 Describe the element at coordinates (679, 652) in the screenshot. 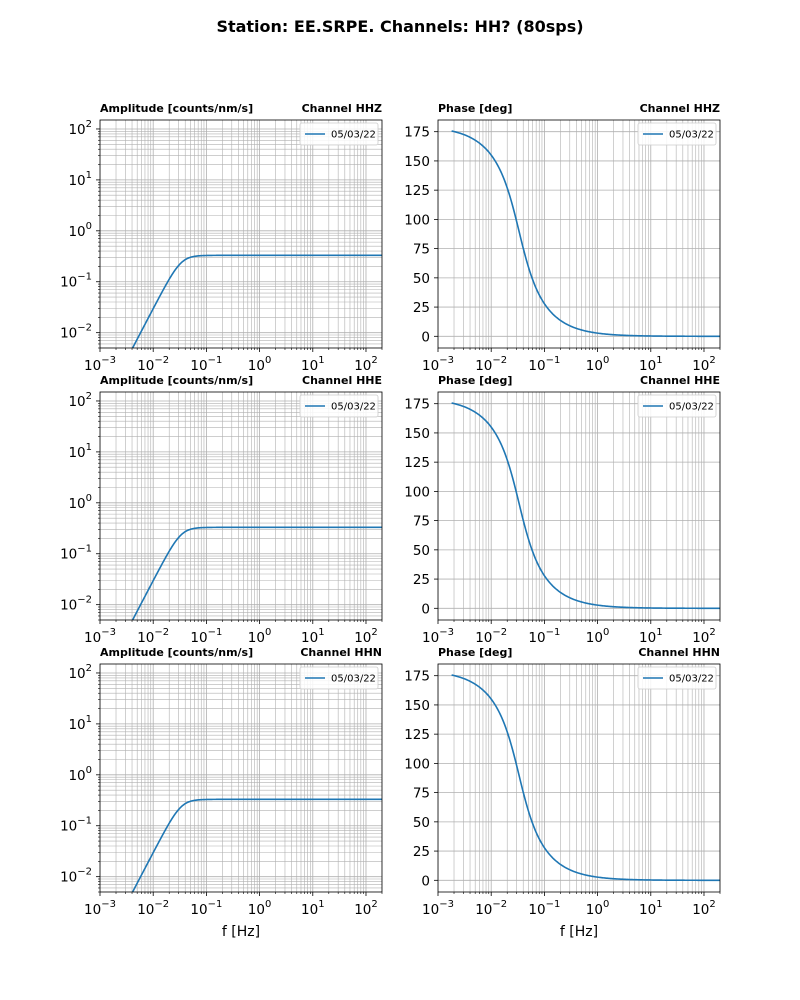

I see `subplot-title-right: Channel HHN` at that location.